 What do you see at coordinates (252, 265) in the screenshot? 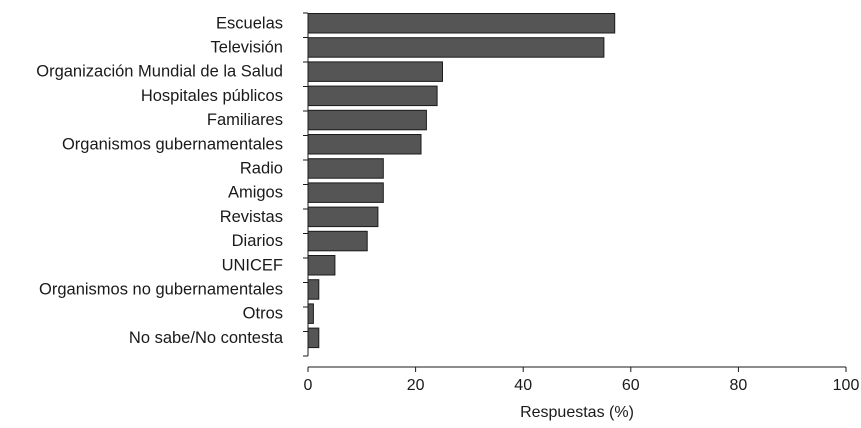
I see `category-label-10: UNICEF` at bounding box center [252, 265].